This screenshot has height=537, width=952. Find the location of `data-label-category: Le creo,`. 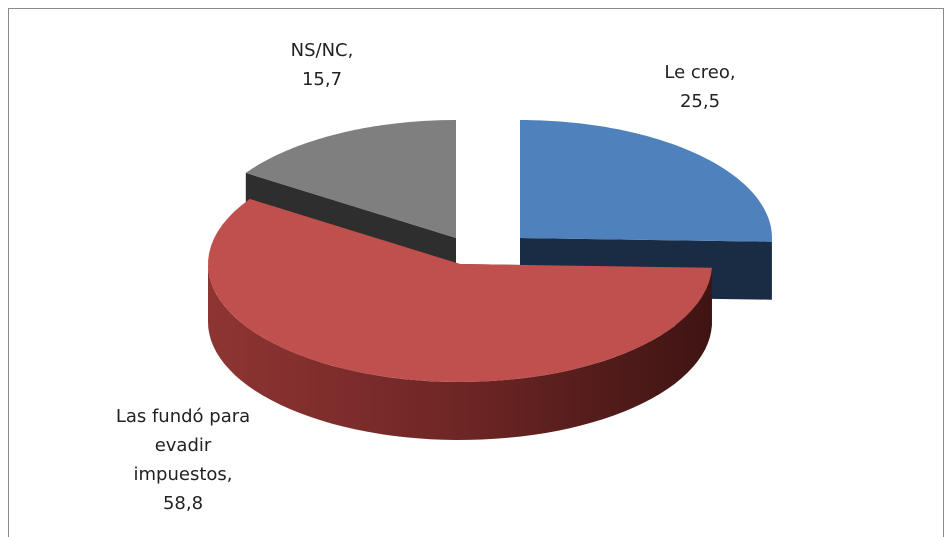

data-label-category: Le creo, is located at coordinates (700, 72).